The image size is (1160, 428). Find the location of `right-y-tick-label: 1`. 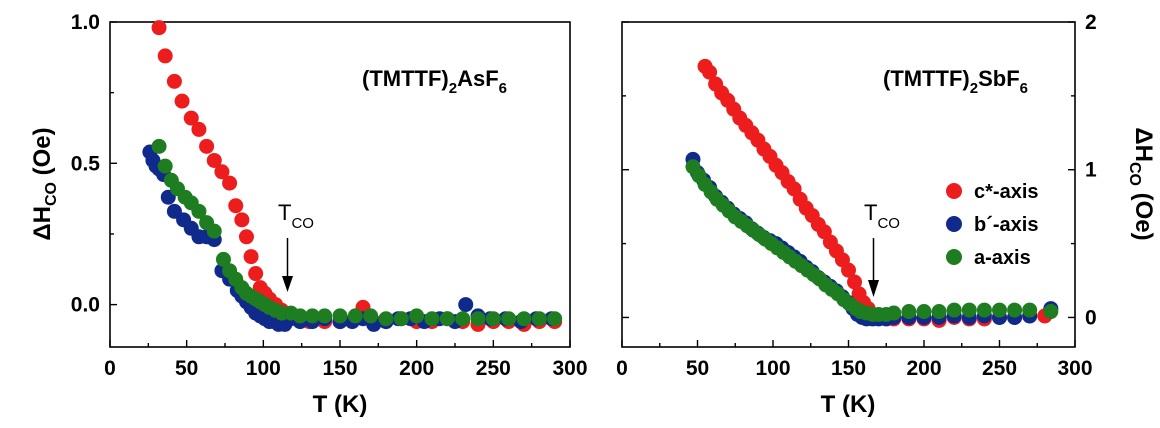

right-y-tick-label: 1 is located at coordinates (1091, 170).